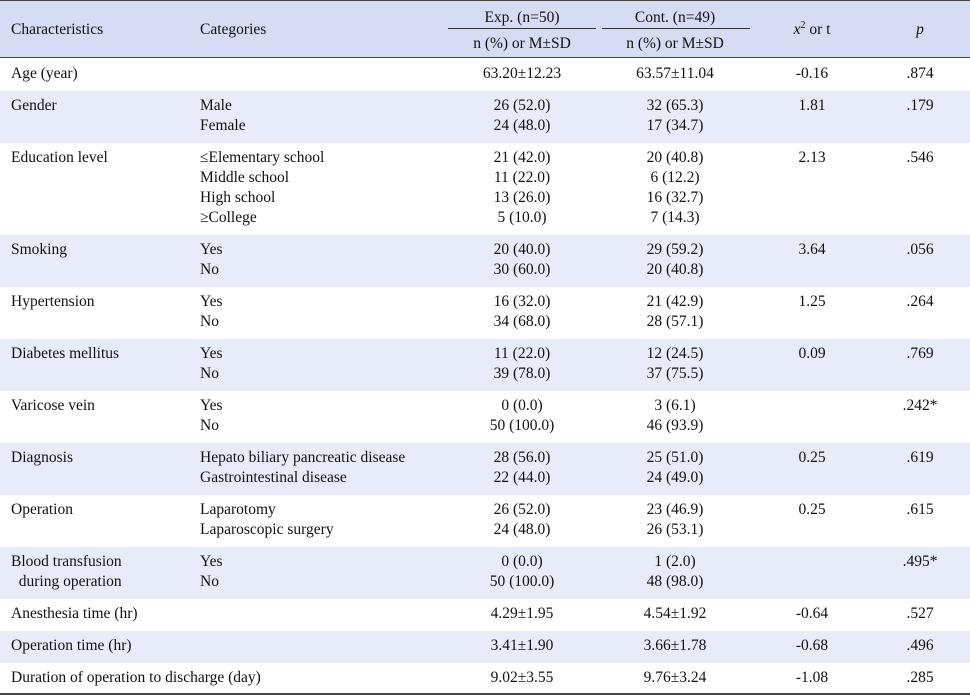 This screenshot has width=970, height=696. I want to click on characteristic-cell: Hypertension, so click(53, 301).